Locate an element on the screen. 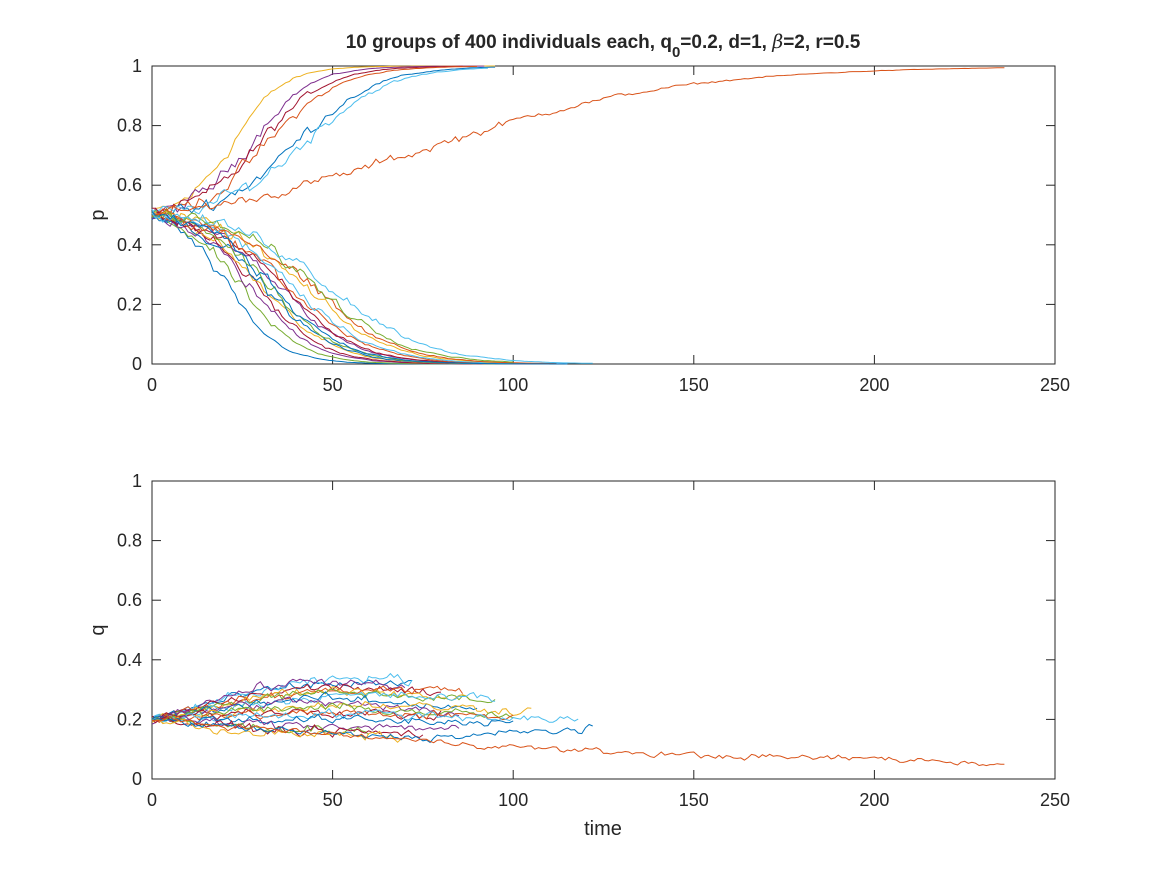 The width and height of the screenshot is (1167, 875). q-y-tick-label: 1 is located at coordinates (137, 481).